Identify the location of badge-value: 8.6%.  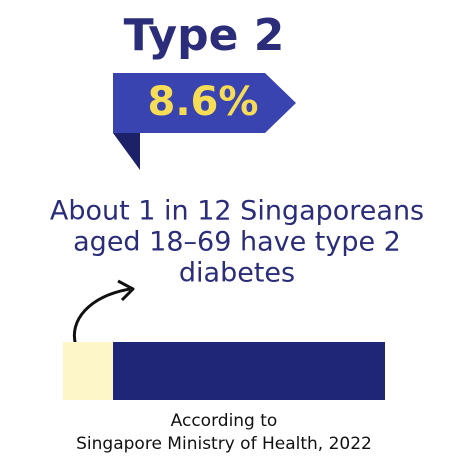
(203, 102).